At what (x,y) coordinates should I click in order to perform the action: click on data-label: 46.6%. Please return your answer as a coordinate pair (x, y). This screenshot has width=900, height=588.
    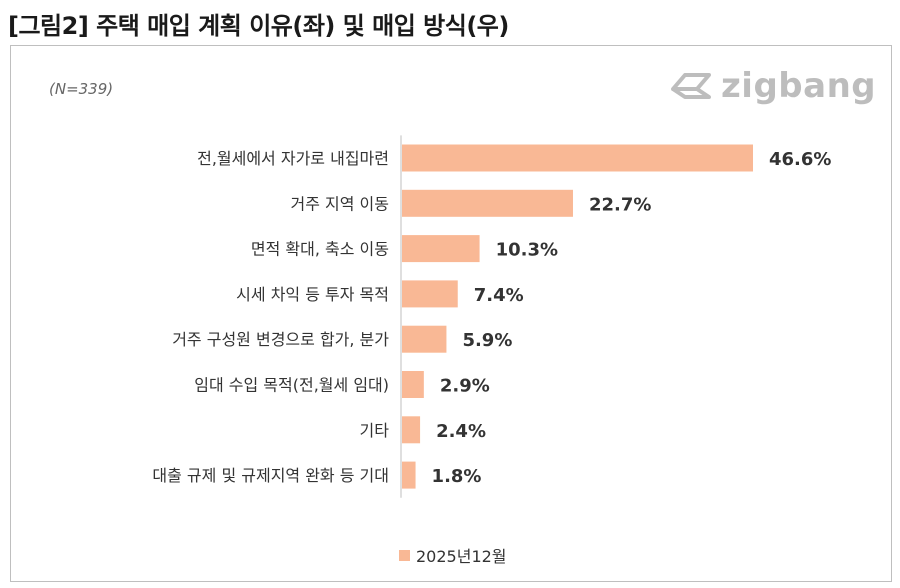
    Looking at the image, I should click on (800, 159).